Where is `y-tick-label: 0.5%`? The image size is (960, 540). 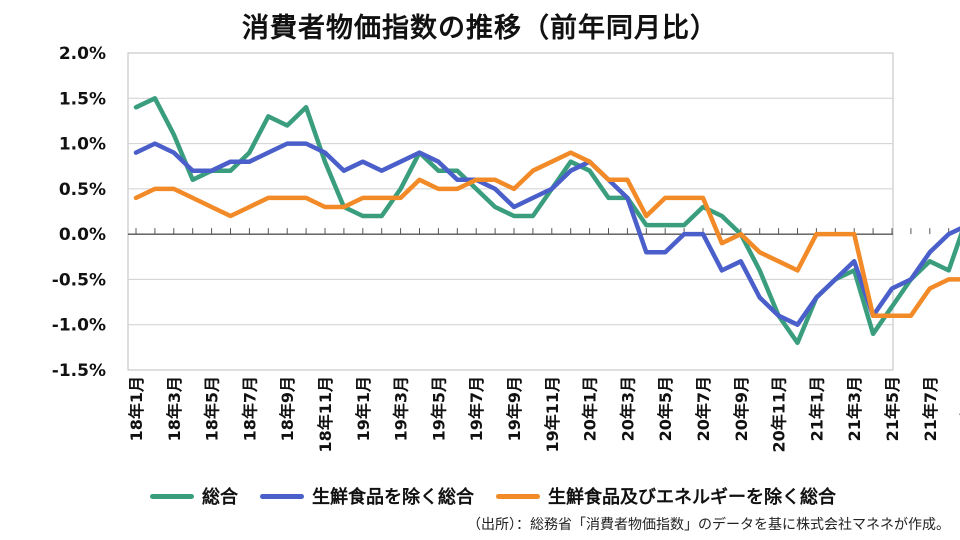 y-tick-label: 0.5% is located at coordinates (82, 190).